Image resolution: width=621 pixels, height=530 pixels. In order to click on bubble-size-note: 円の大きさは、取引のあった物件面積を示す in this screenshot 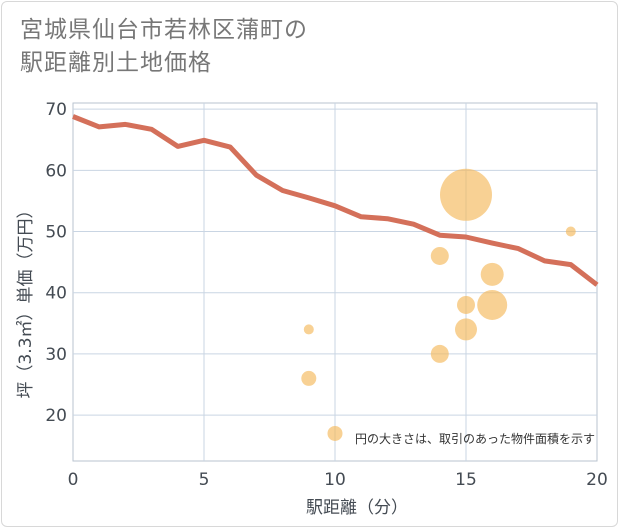, I will do `click(475, 438)`.